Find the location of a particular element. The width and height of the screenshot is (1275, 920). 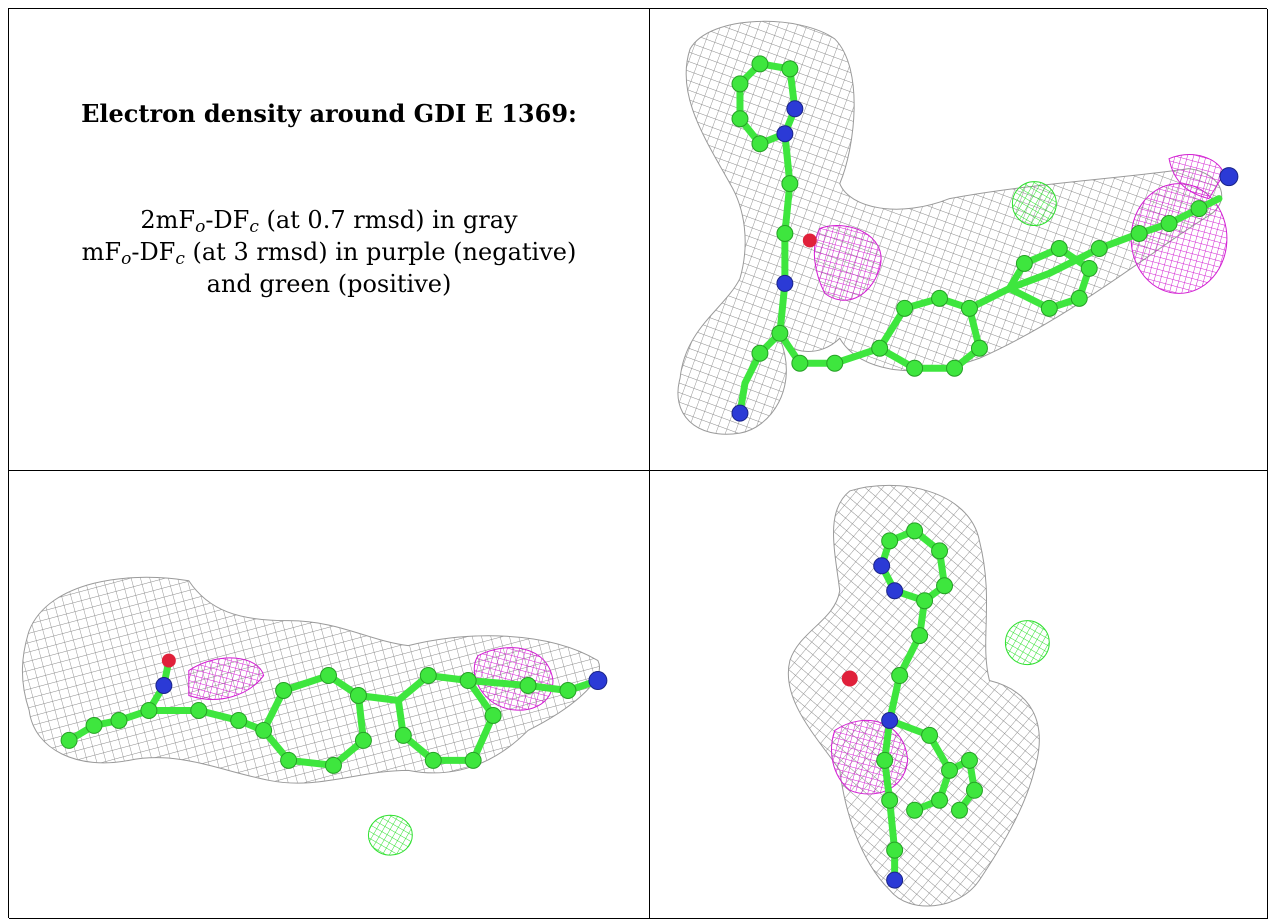

legend-line-2fofc: 2mFo-DFc (at 0.7 rmsd) in gray is located at coordinates (329, 221).